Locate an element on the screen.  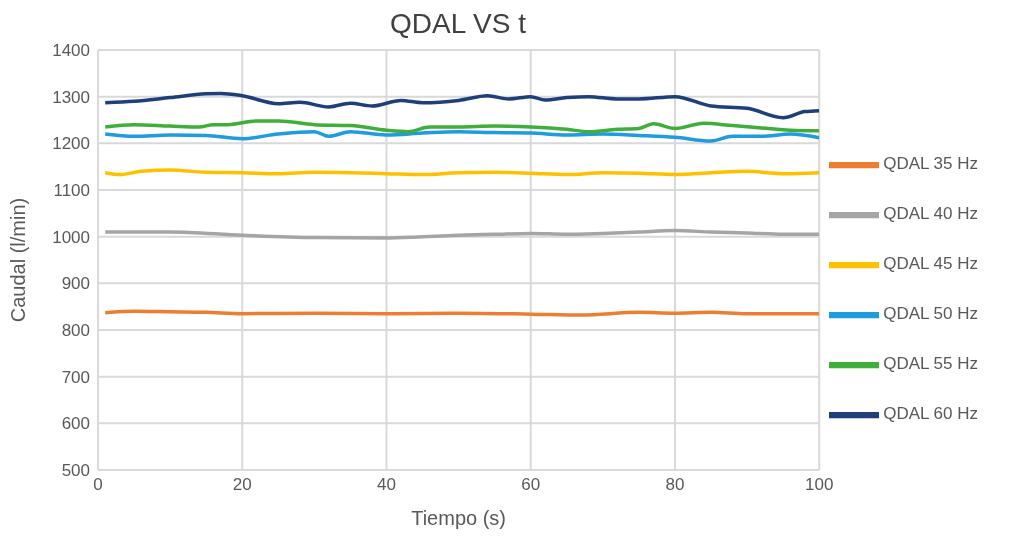
y-tick-label: 1000 is located at coordinates (71, 237).